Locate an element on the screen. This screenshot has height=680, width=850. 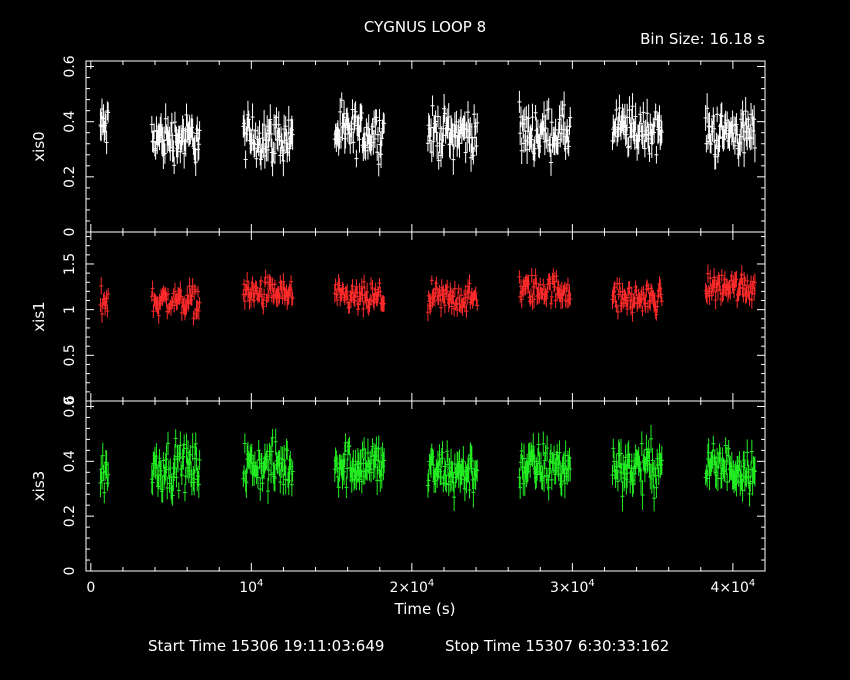
bin-size-label: Bin Size: 16.18 s is located at coordinates (702, 39).